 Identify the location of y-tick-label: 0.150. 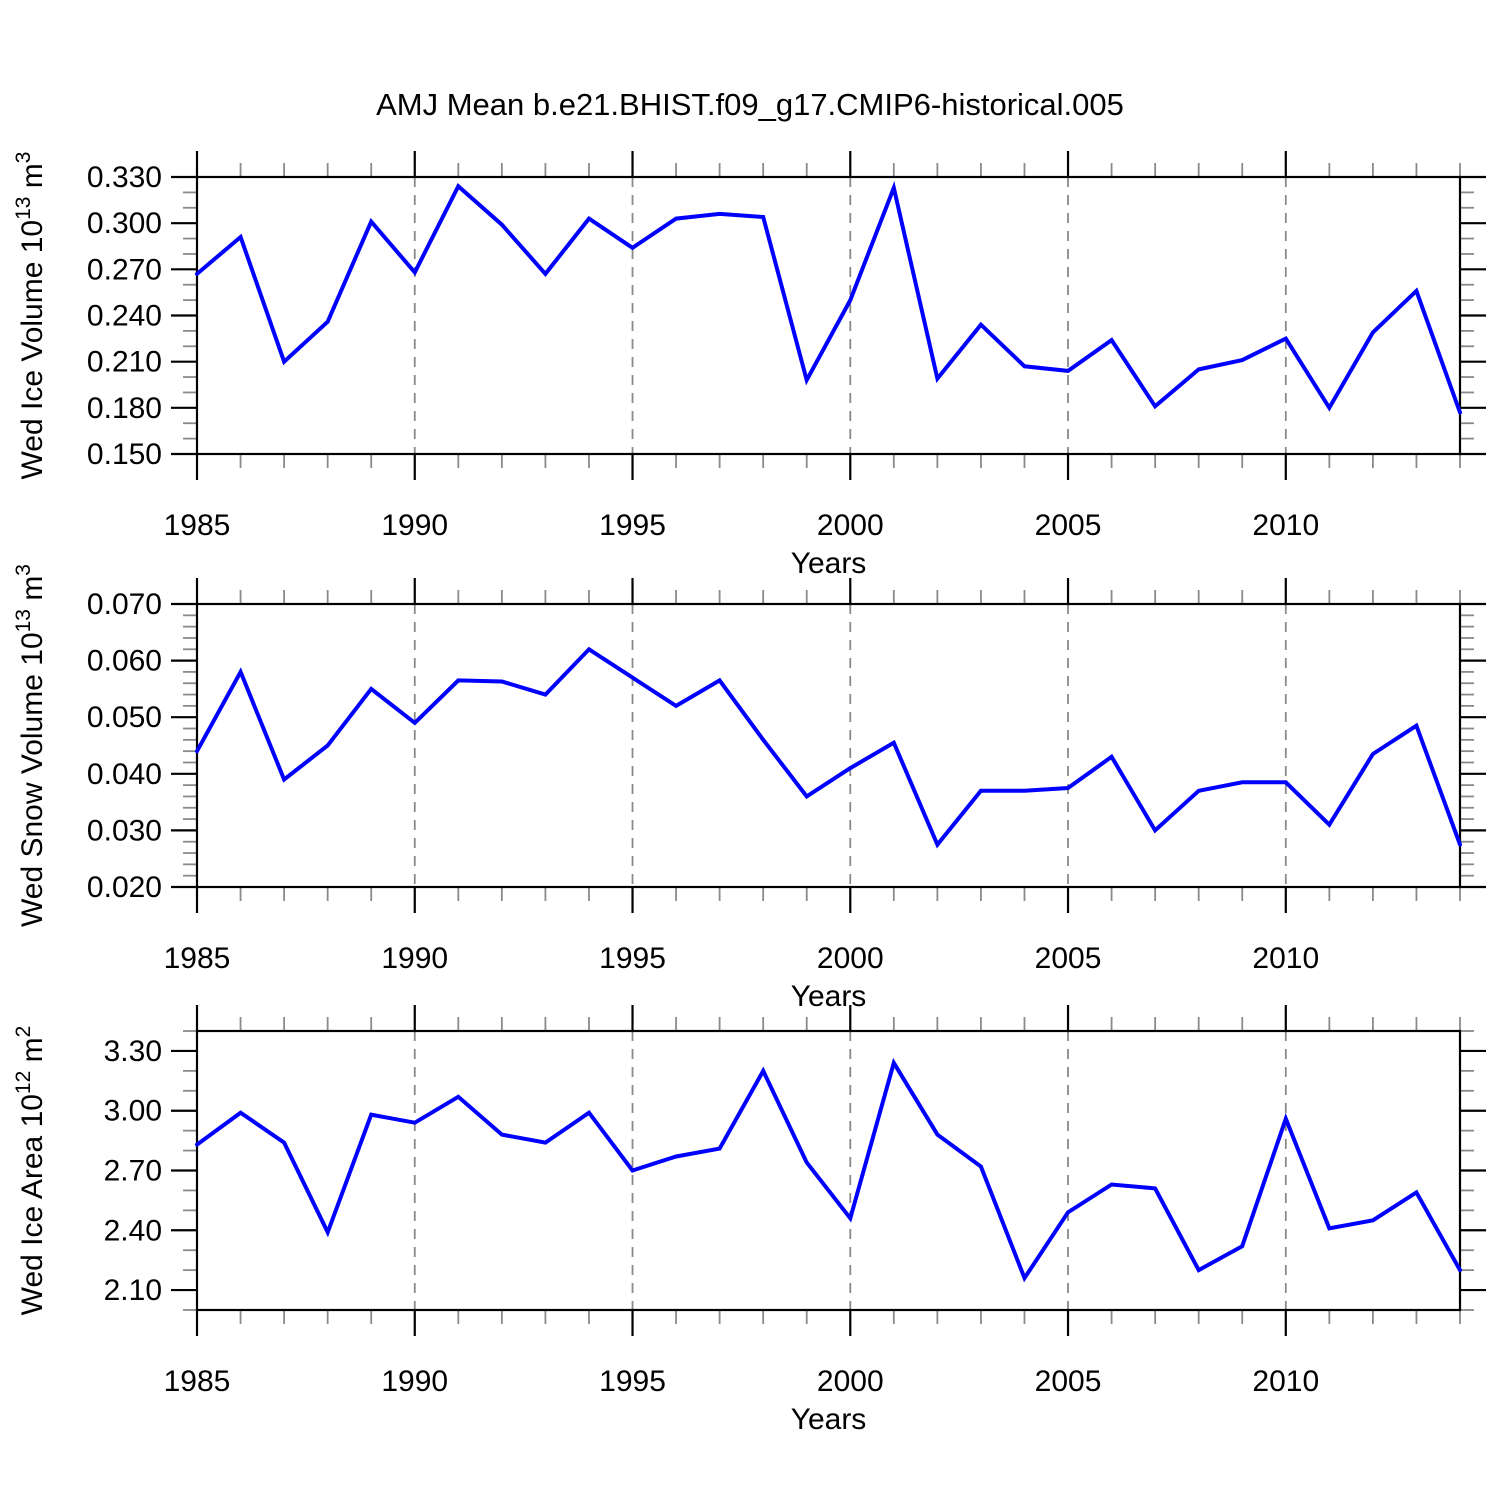
(124, 454).